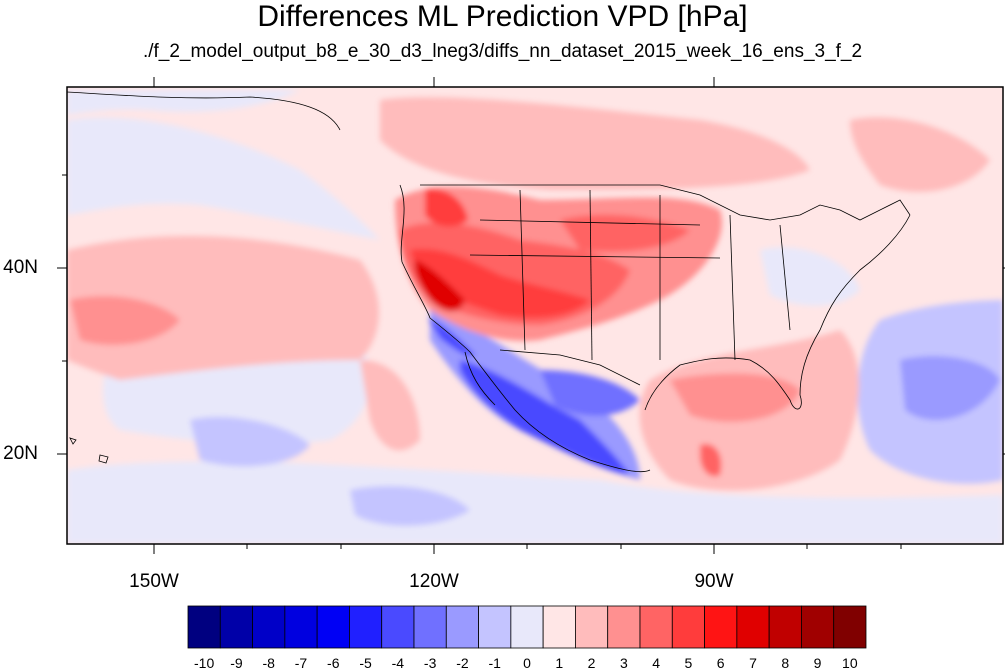 This screenshot has width=1005, height=672. Describe the element at coordinates (333, 663) in the screenshot. I see `colorbar-tick-label: -6` at that location.